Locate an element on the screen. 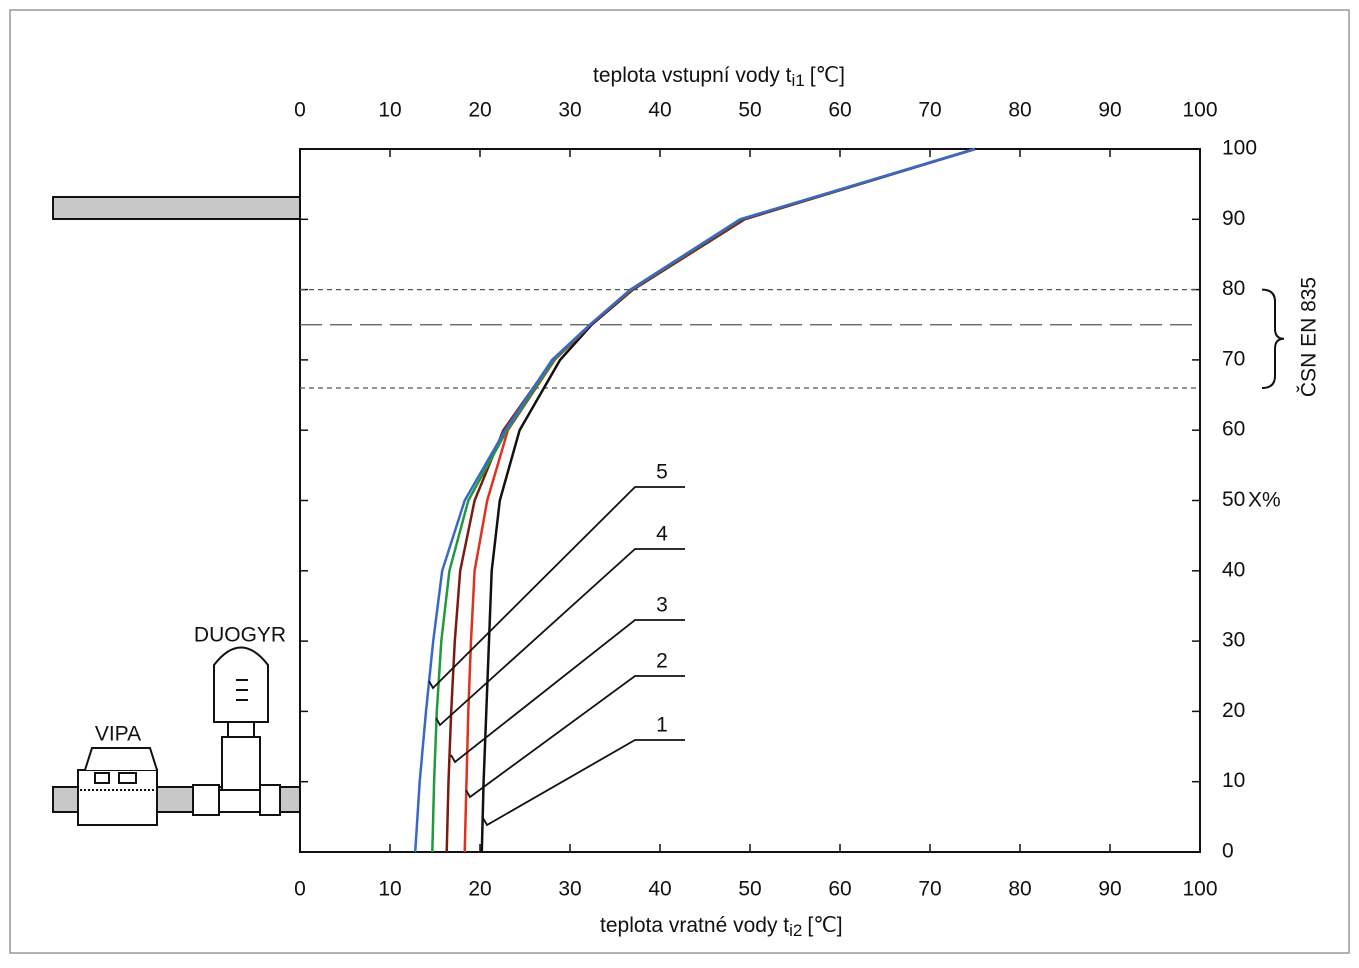 This screenshot has width=1359, height=968. x-axis-label-unit: [℃] is located at coordinates (824, 925).